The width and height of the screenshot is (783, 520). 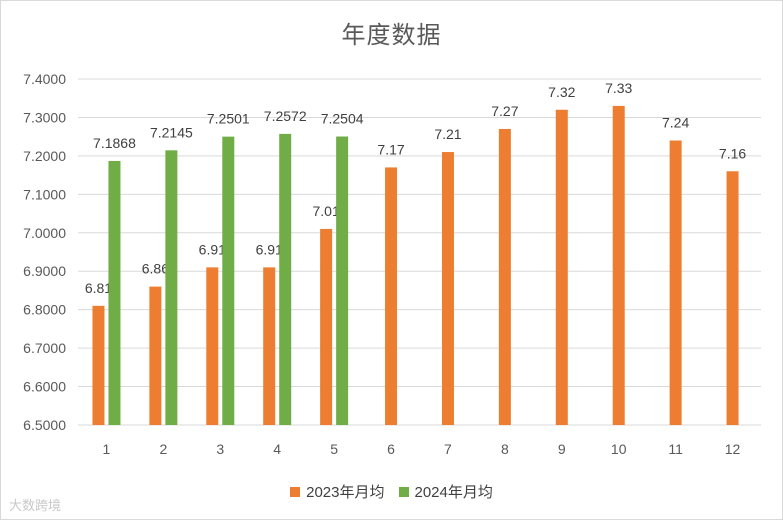 I want to click on bar-2023年月均-5, so click(x=326, y=326).